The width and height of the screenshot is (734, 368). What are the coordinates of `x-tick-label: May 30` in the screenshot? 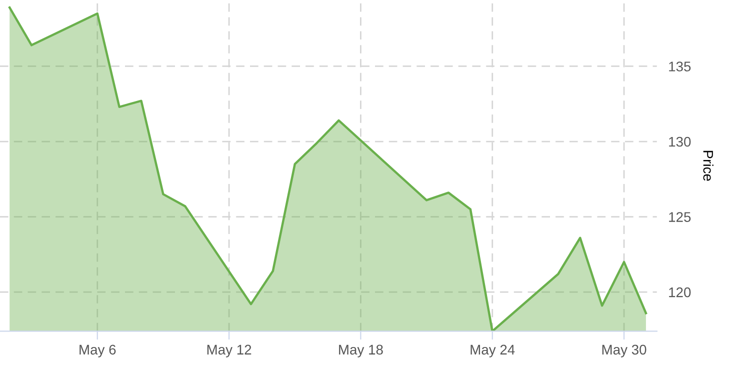 It's located at (624, 351).